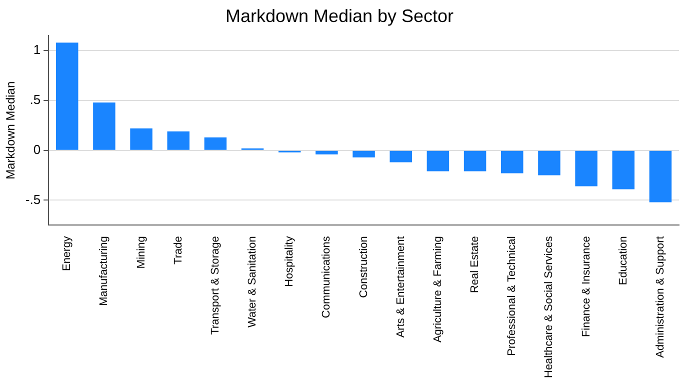  Describe the element at coordinates (141, 252) in the screenshot. I see `x-tick-label: Mining` at that location.